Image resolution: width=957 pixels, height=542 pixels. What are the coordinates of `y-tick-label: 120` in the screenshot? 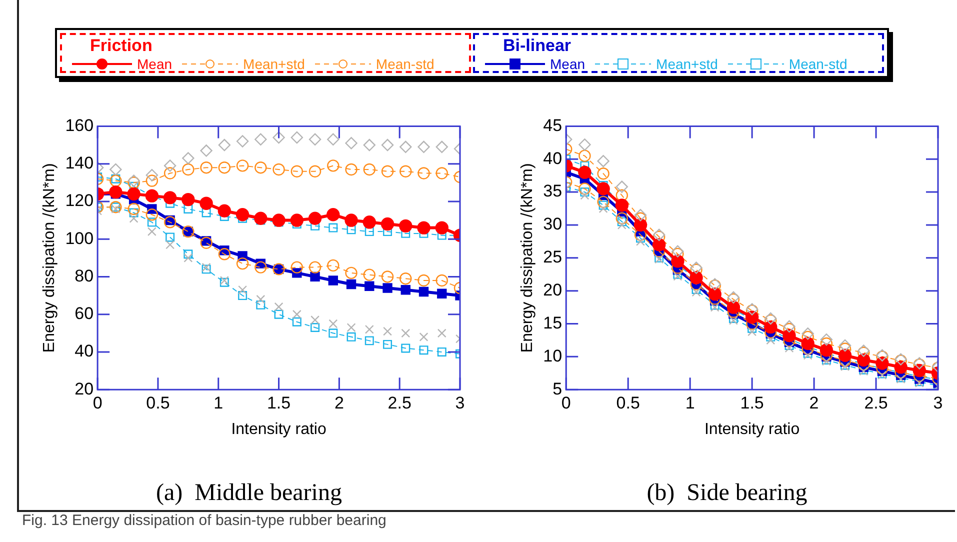 It's located at (79, 200).